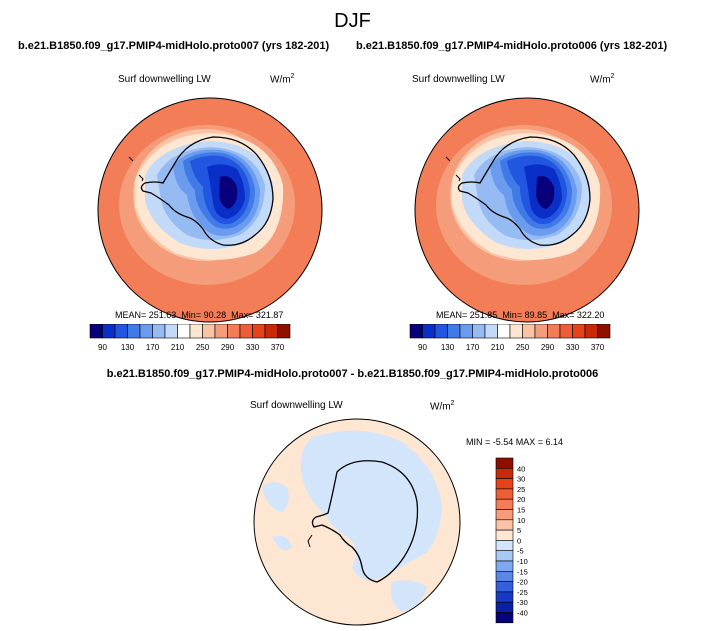 This screenshot has width=705, height=631. What do you see at coordinates (204, 315) in the screenshot?
I see `left-min: Min= 90.28` at bounding box center [204, 315].